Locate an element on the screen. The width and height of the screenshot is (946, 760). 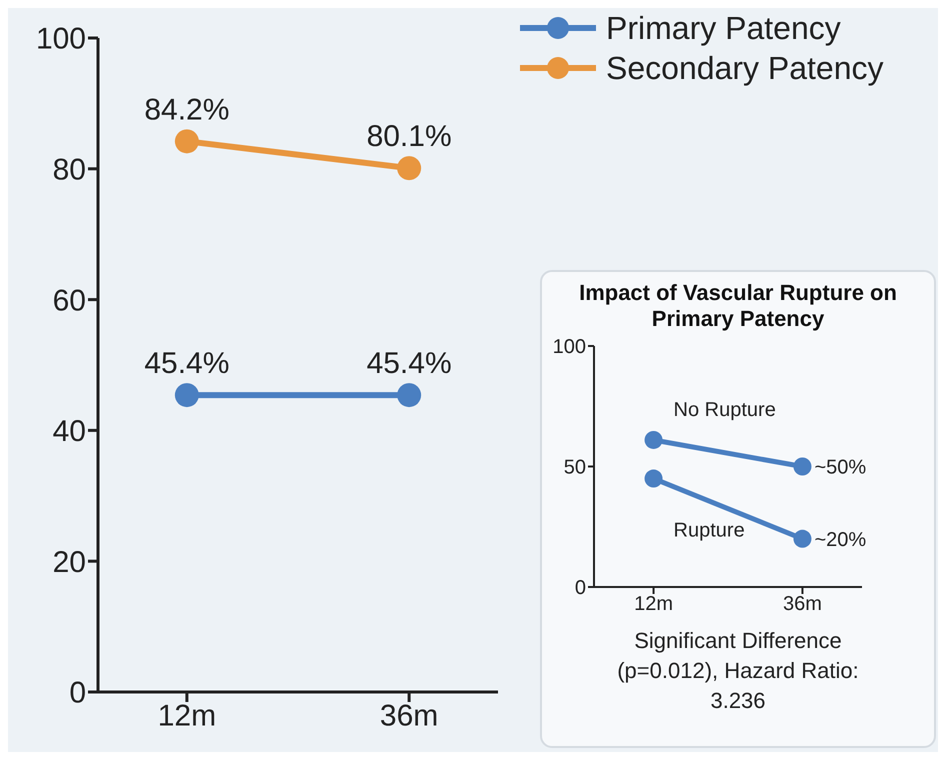
legend-label: Primary Patency is located at coordinates (723, 28).